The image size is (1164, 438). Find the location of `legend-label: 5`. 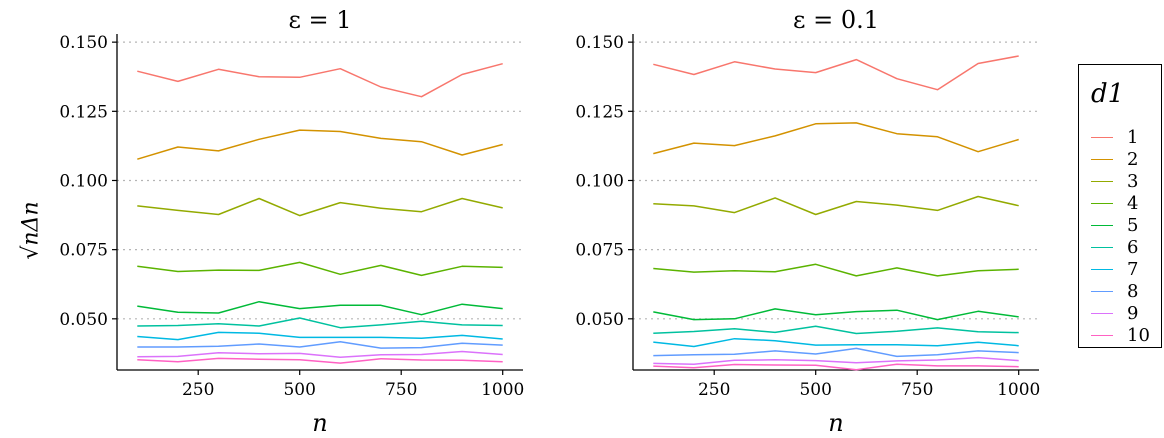

legend-label: 5 is located at coordinates (1133, 225).